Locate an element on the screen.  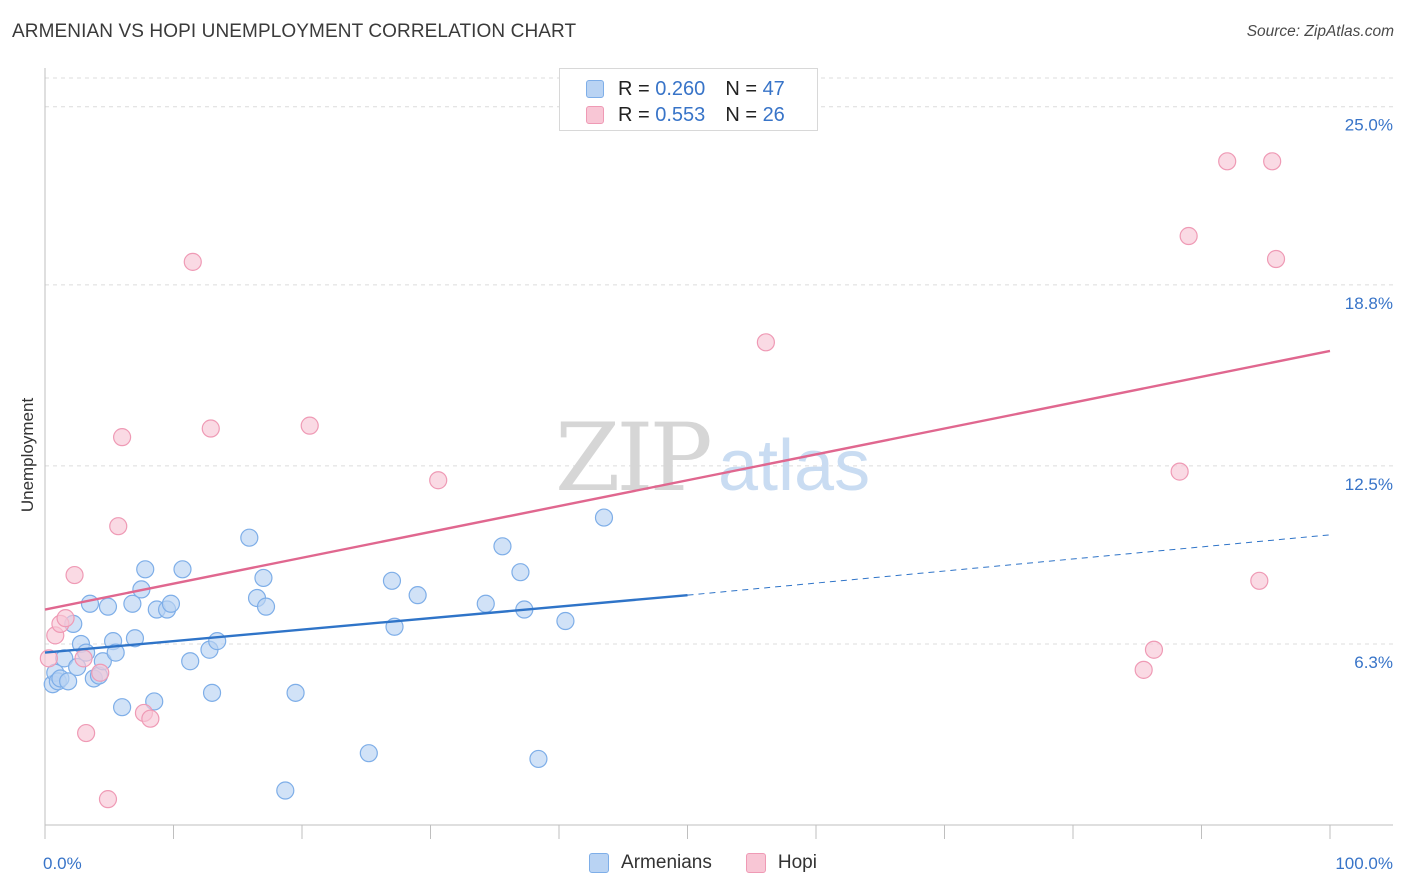
legend-item-hopi: Hopi is located at coordinates (781, 863).